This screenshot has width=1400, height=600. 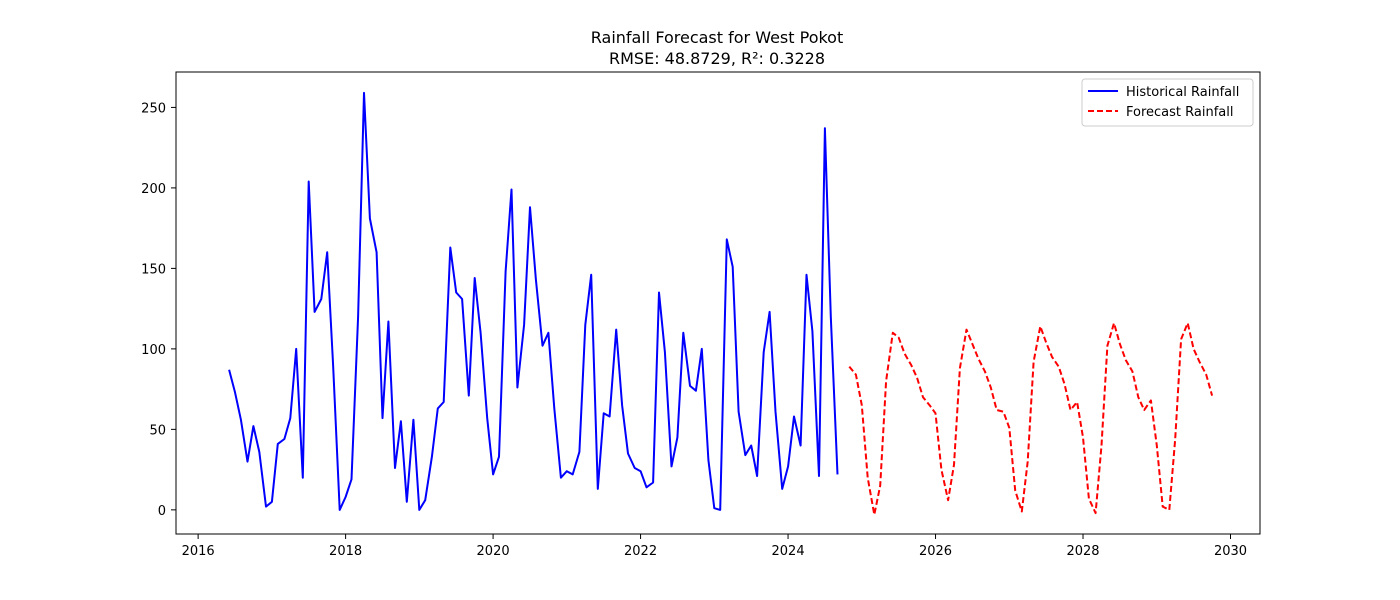 What do you see at coordinates (788, 551) in the screenshot?
I see `x-tick-label: 2024` at bounding box center [788, 551].